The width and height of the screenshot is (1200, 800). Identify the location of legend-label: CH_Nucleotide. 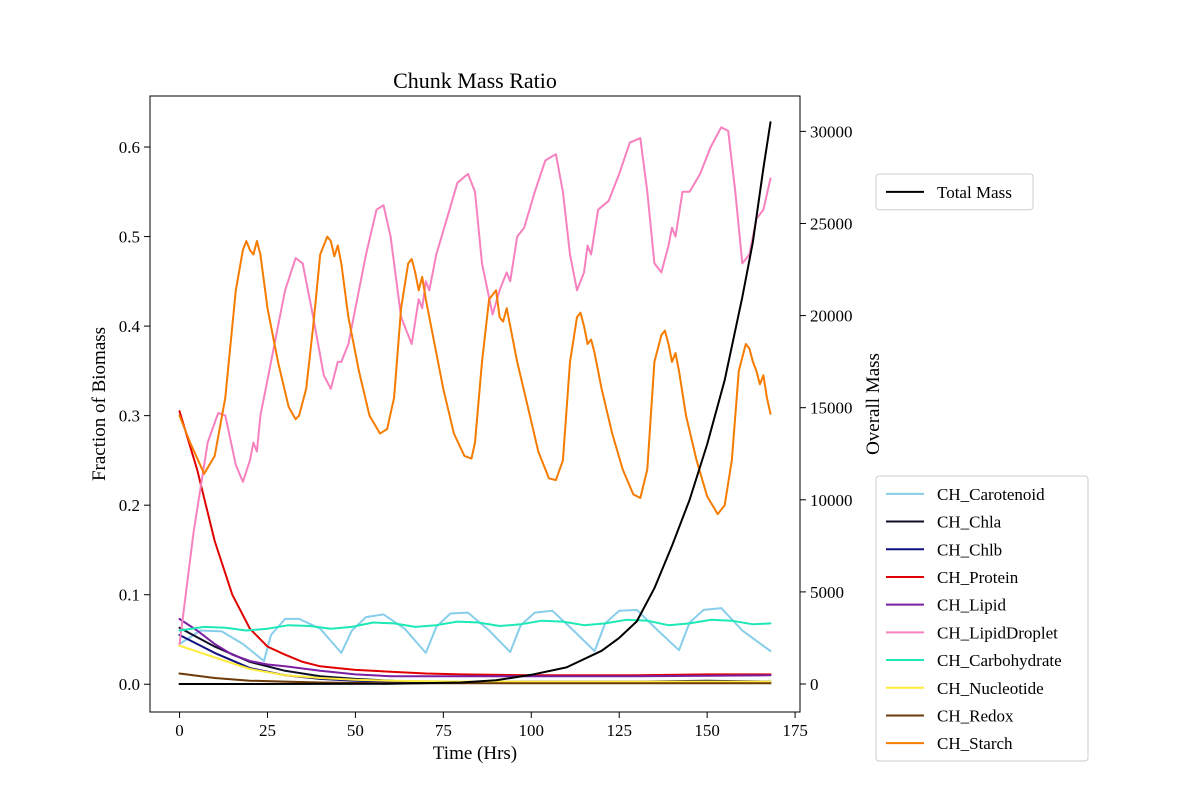
(990, 688).